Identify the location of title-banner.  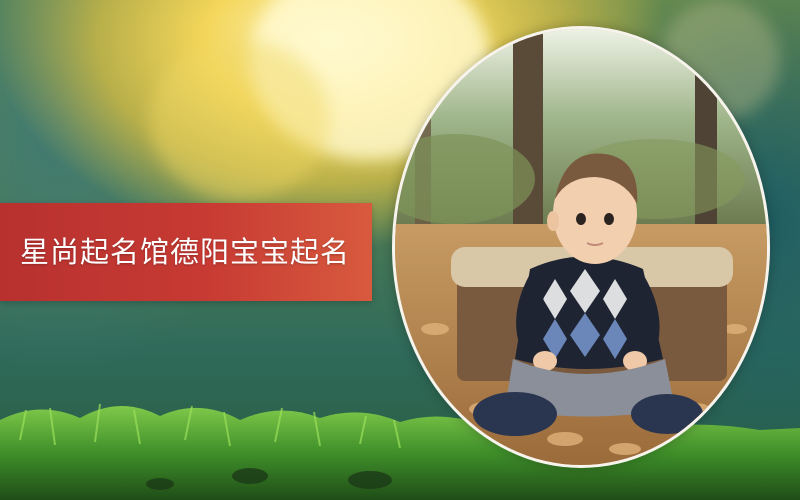
(186, 252).